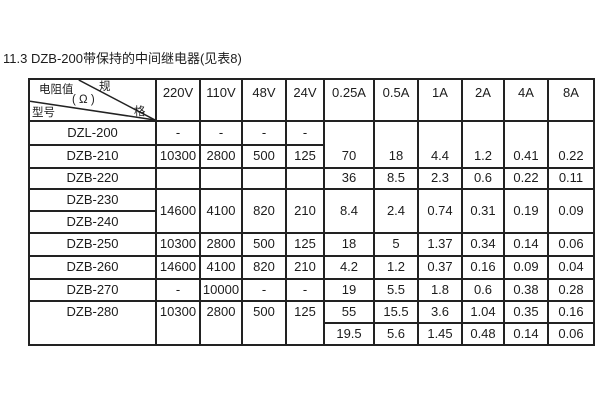 The width and height of the screenshot is (600, 400). What do you see at coordinates (483, 334) in the screenshot?
I see `value-cell: 0.48` at bounding box center [483, 334].